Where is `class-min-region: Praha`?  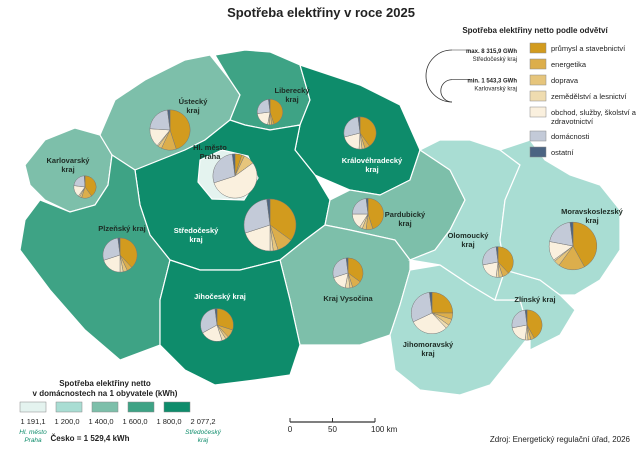
class-min-region: Praha is located at coordinates (33, 440).